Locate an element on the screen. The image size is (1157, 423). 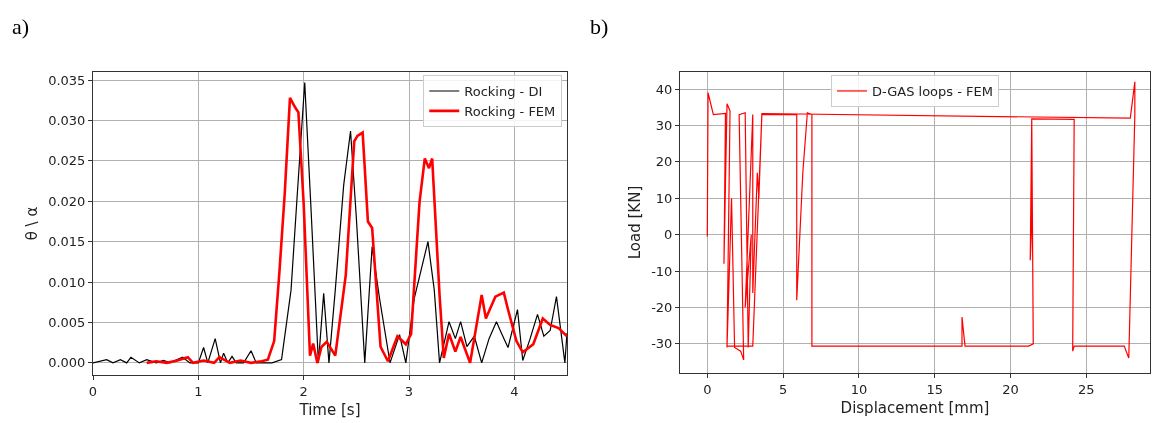
x-tick-label: 4 is located at coordinates (514, 391).